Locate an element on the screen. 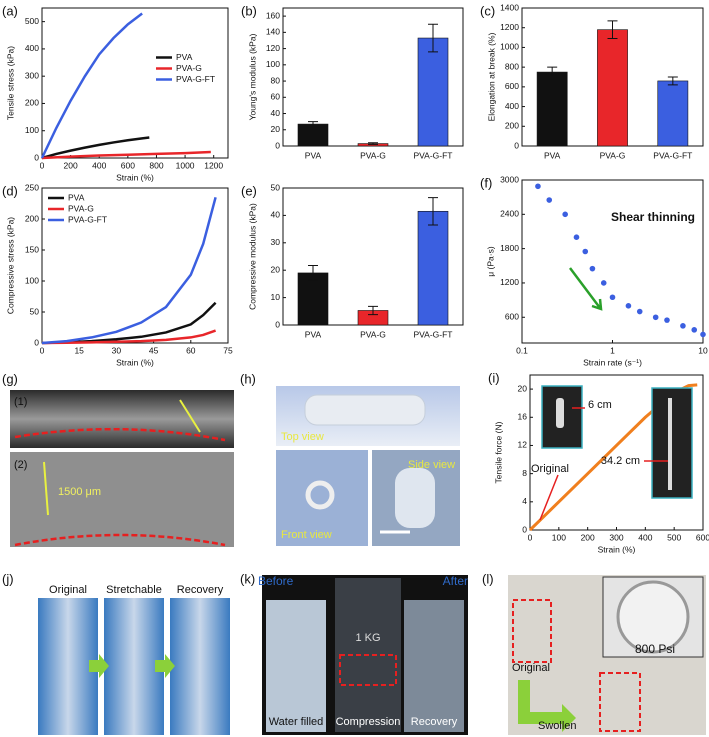  x-tick-label: 100 is located at coordinates (559, 537).